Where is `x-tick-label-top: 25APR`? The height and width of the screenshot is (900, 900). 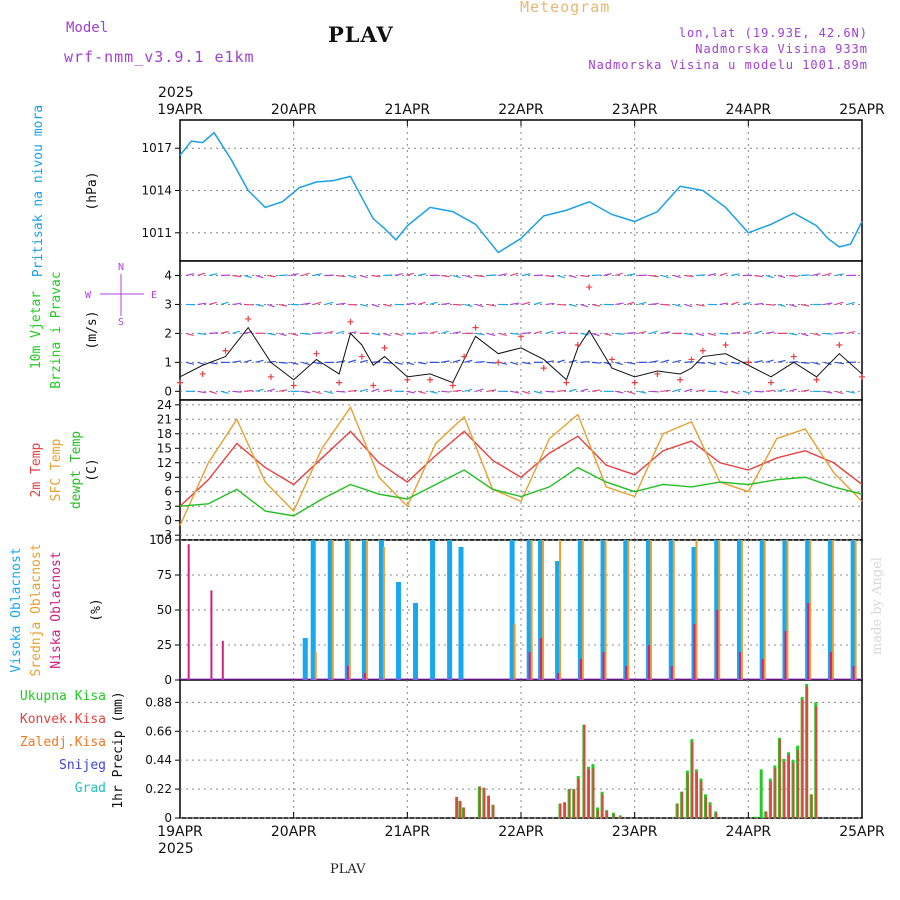
x-tick-label-top: 25APR is located at coordinates (862, 110).